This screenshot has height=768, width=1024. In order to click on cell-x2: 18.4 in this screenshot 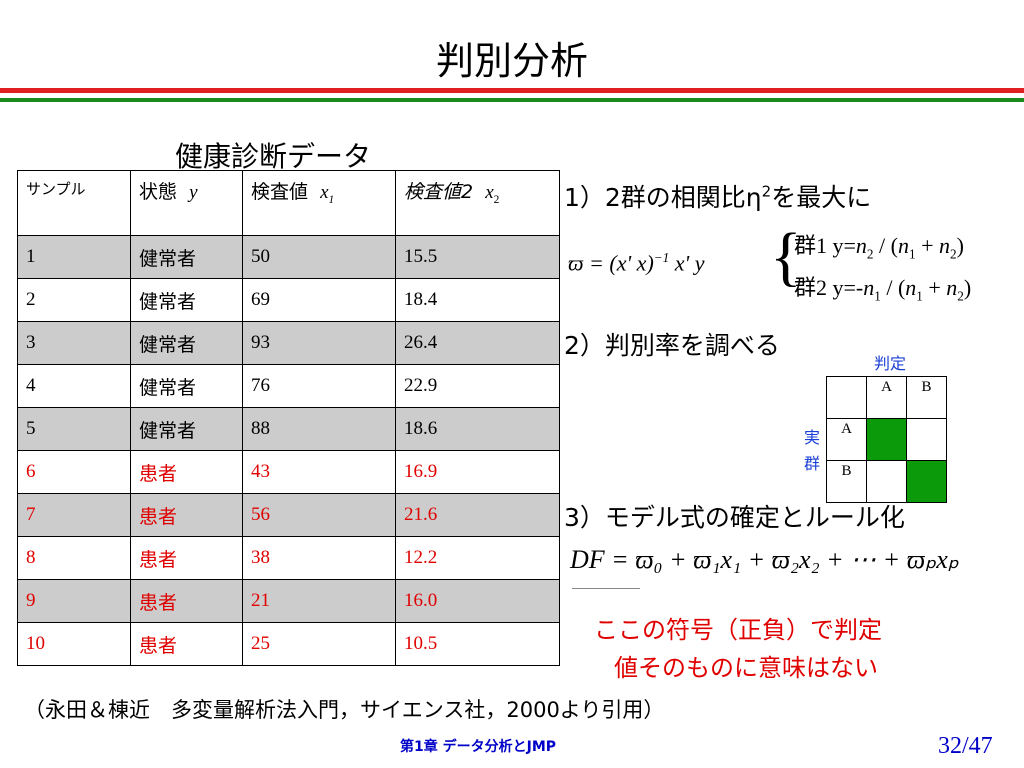, I will do `click(477, 300)`.